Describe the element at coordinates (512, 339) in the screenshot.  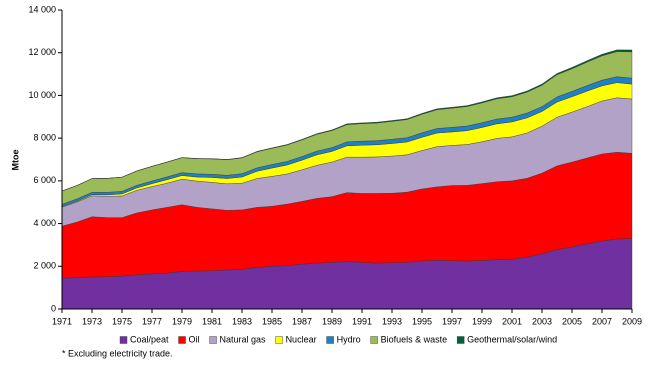
I see `legend-label: Geothermal/solar/wind` at that location.